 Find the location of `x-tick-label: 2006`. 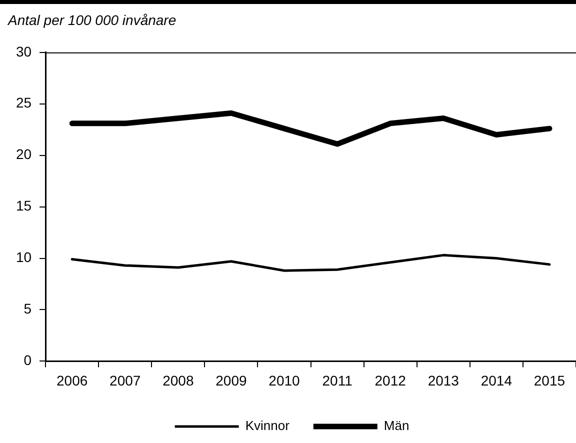

x-tick-label: 2006 is located at coordinates (72, 380).